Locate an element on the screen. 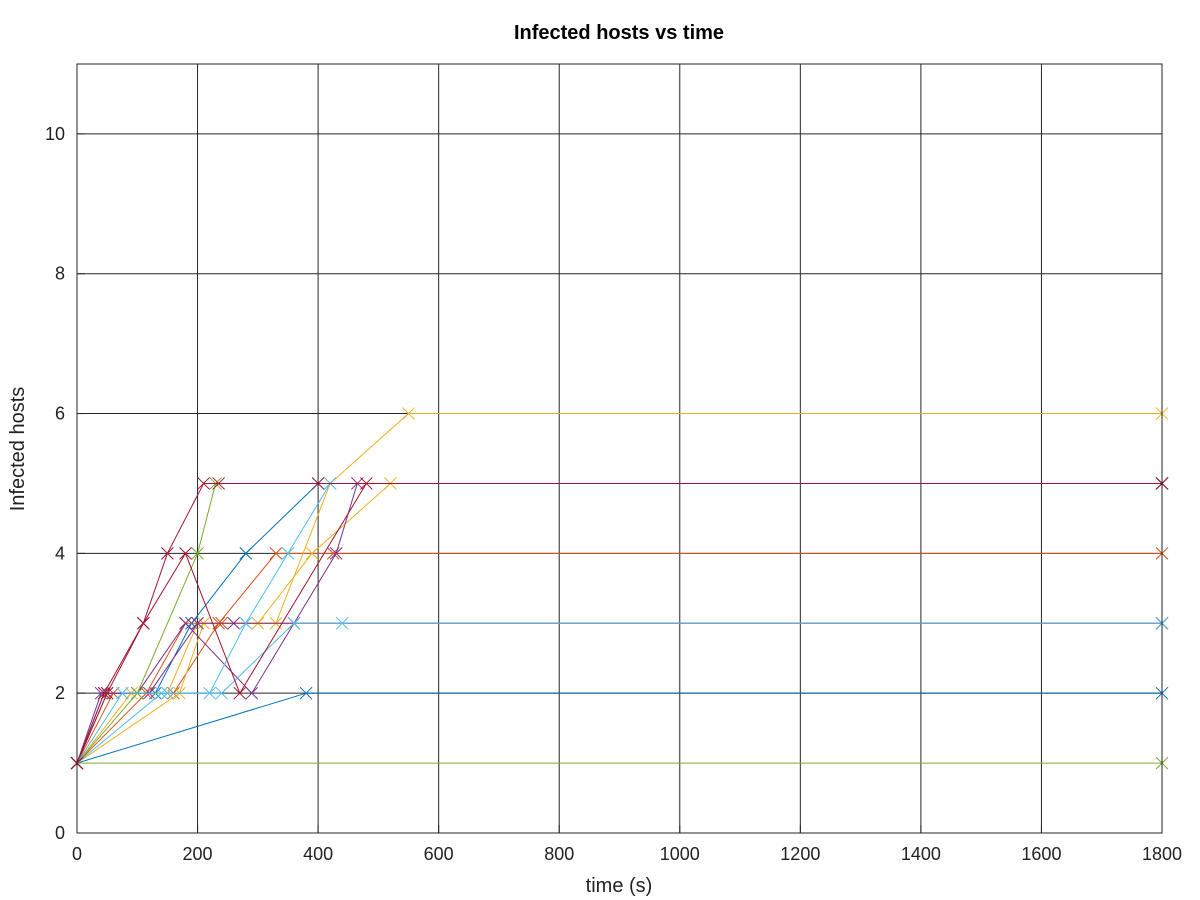 The height and width of the screenshot is (900, 1200). y-tick-label: 10 is located at coordinates (55, 134).